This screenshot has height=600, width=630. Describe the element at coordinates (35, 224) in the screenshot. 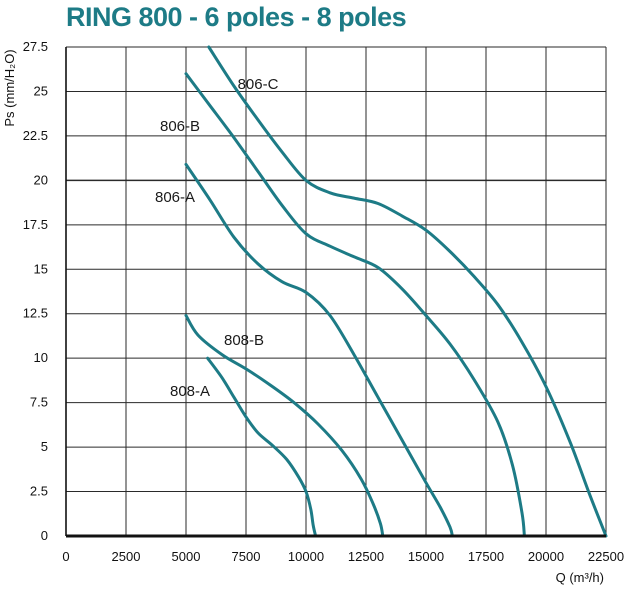

I see `y-tick-label: 17.5` at that location.